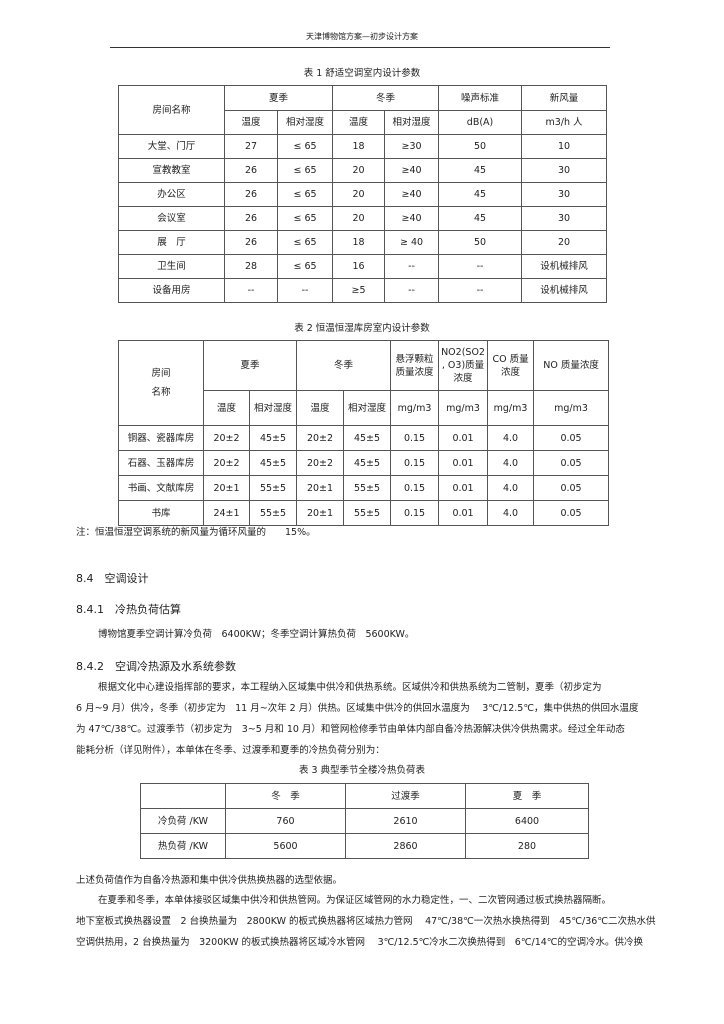  I want to click on table-row: 卫生间 28 ≤ 65 16 -- -- 设机械排风, so click(363, 266).